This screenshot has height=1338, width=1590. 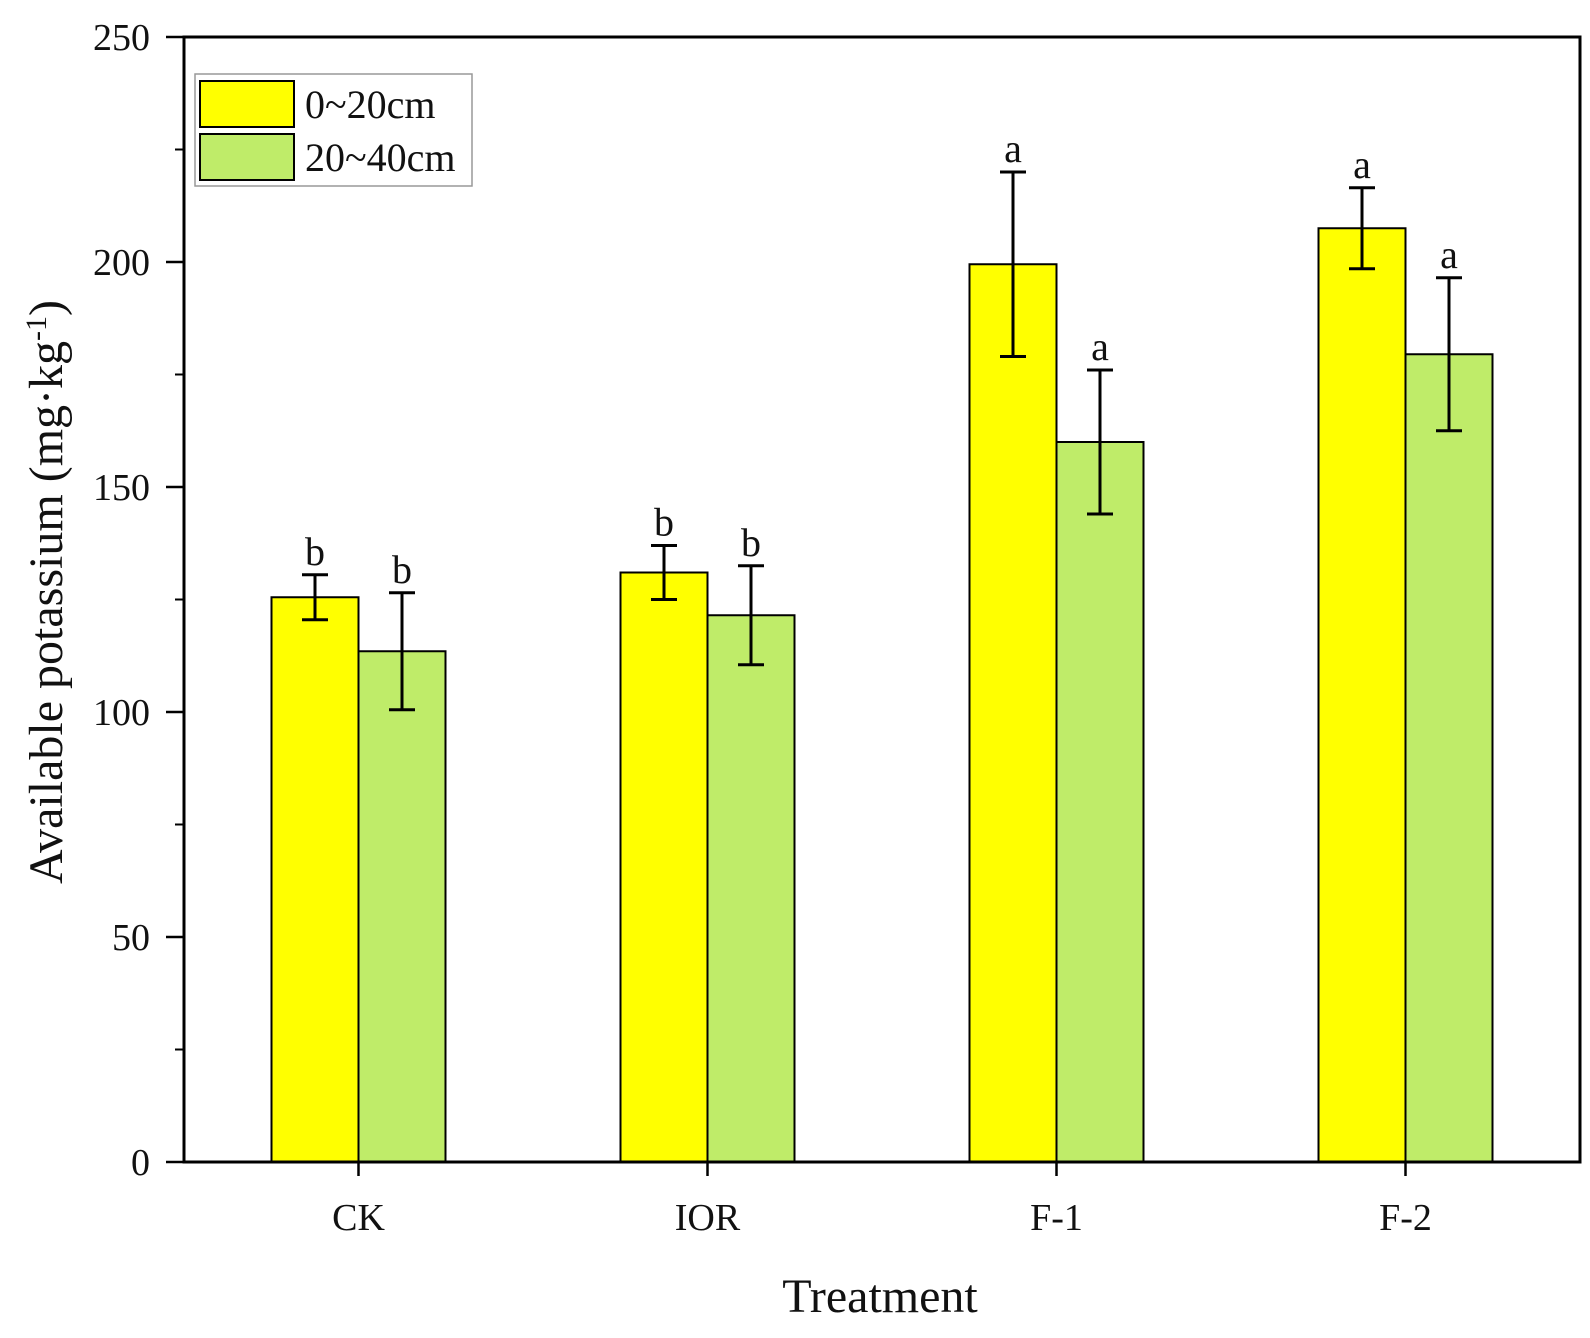 I want to click on x-tick-label-f-1: F-1, so click(x=1056, y=1218).